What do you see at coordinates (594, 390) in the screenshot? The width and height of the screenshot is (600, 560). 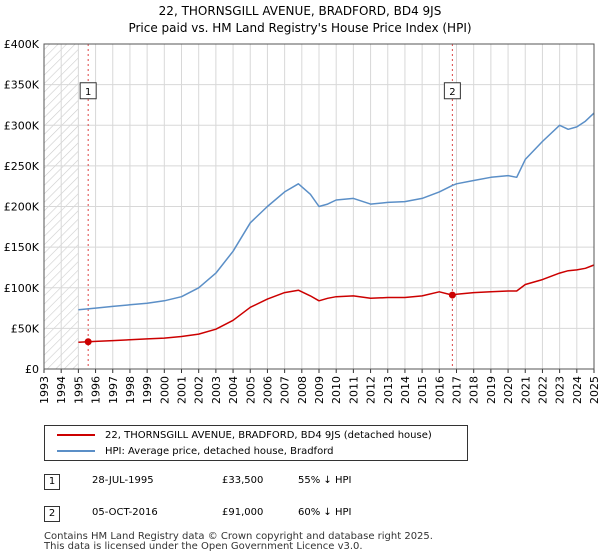 I see `x-tick-label: 2025` at bounding box center [594, 390].